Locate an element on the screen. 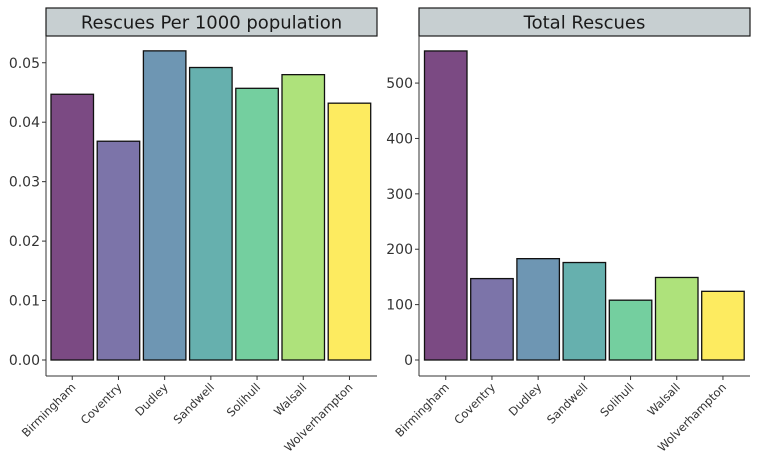 The width and height of the screenshot is (758, 474). y-tick-label: 0.05 is located at coordinates (24, 64).